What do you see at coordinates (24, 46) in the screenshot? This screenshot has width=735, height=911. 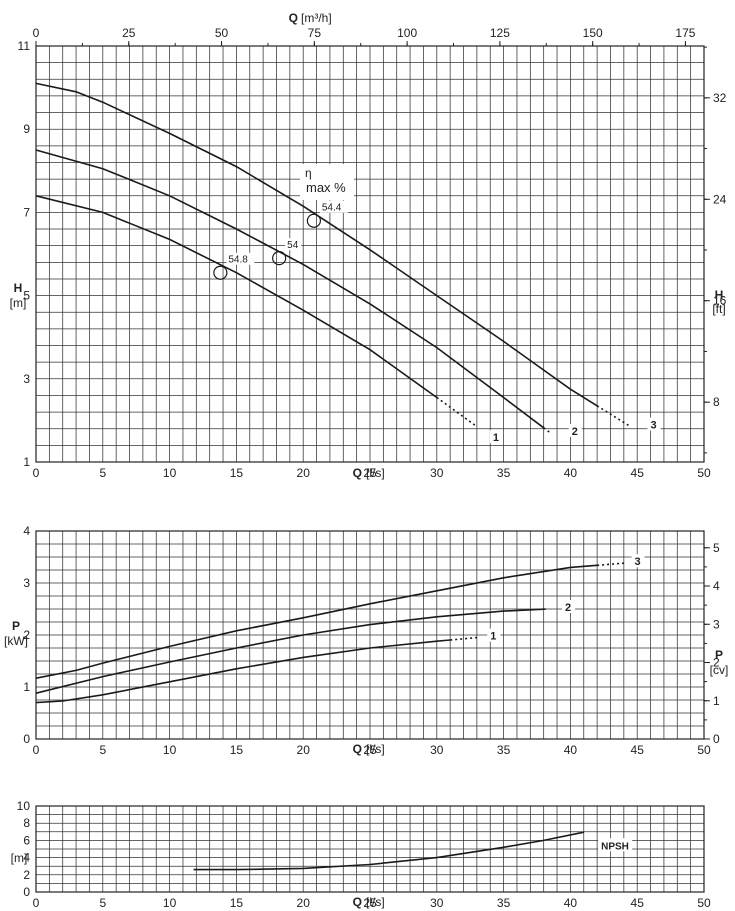 I see `y-tick-label: 11` at bounding box center [24, 46].